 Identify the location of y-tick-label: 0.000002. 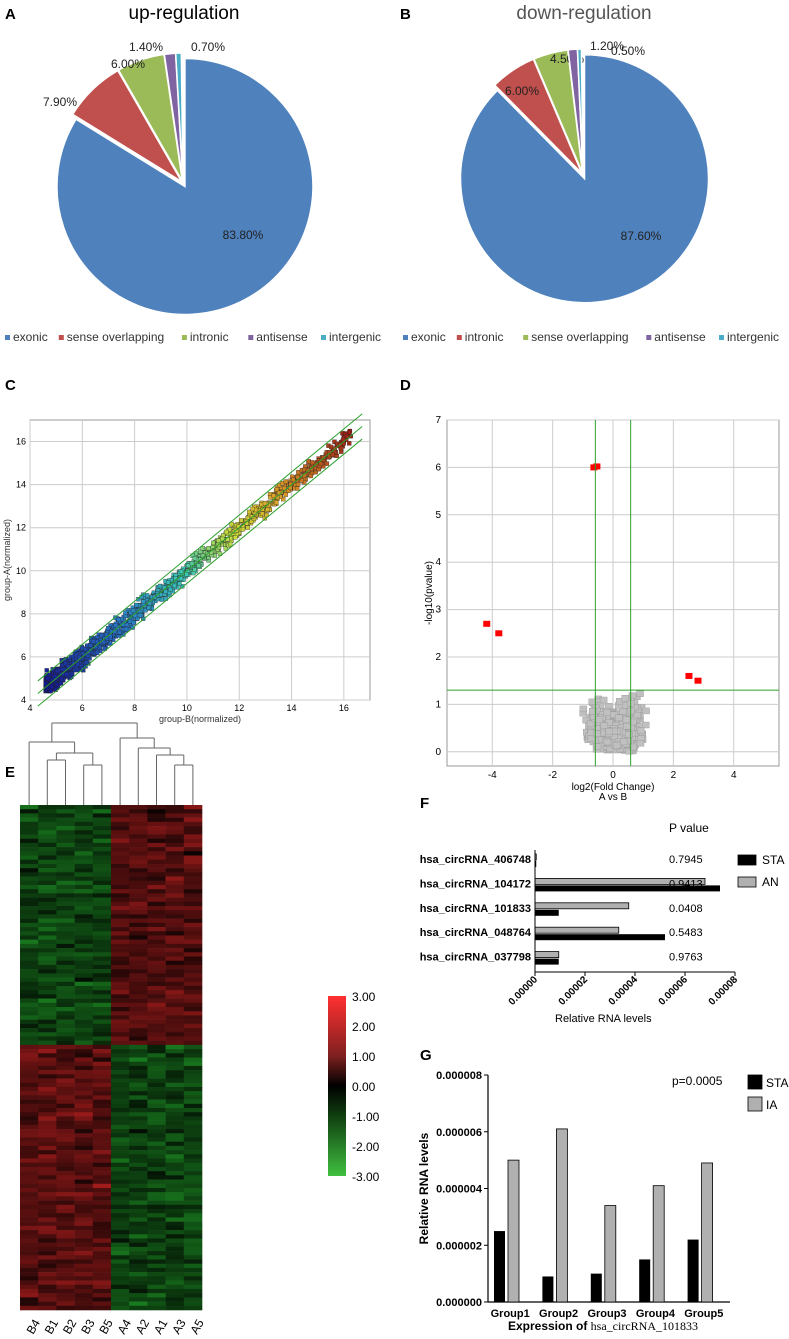
(459, 1246).